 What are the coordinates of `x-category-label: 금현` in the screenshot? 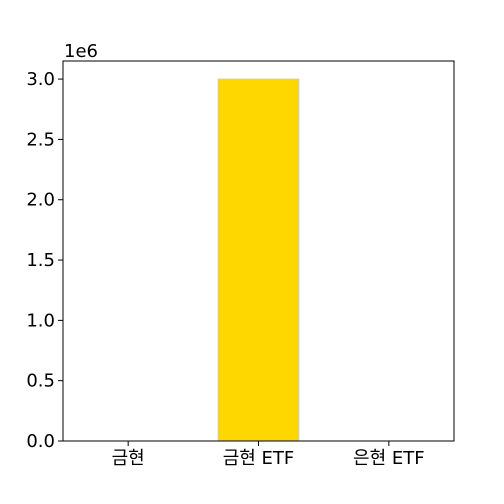 It's located at (128, 458).